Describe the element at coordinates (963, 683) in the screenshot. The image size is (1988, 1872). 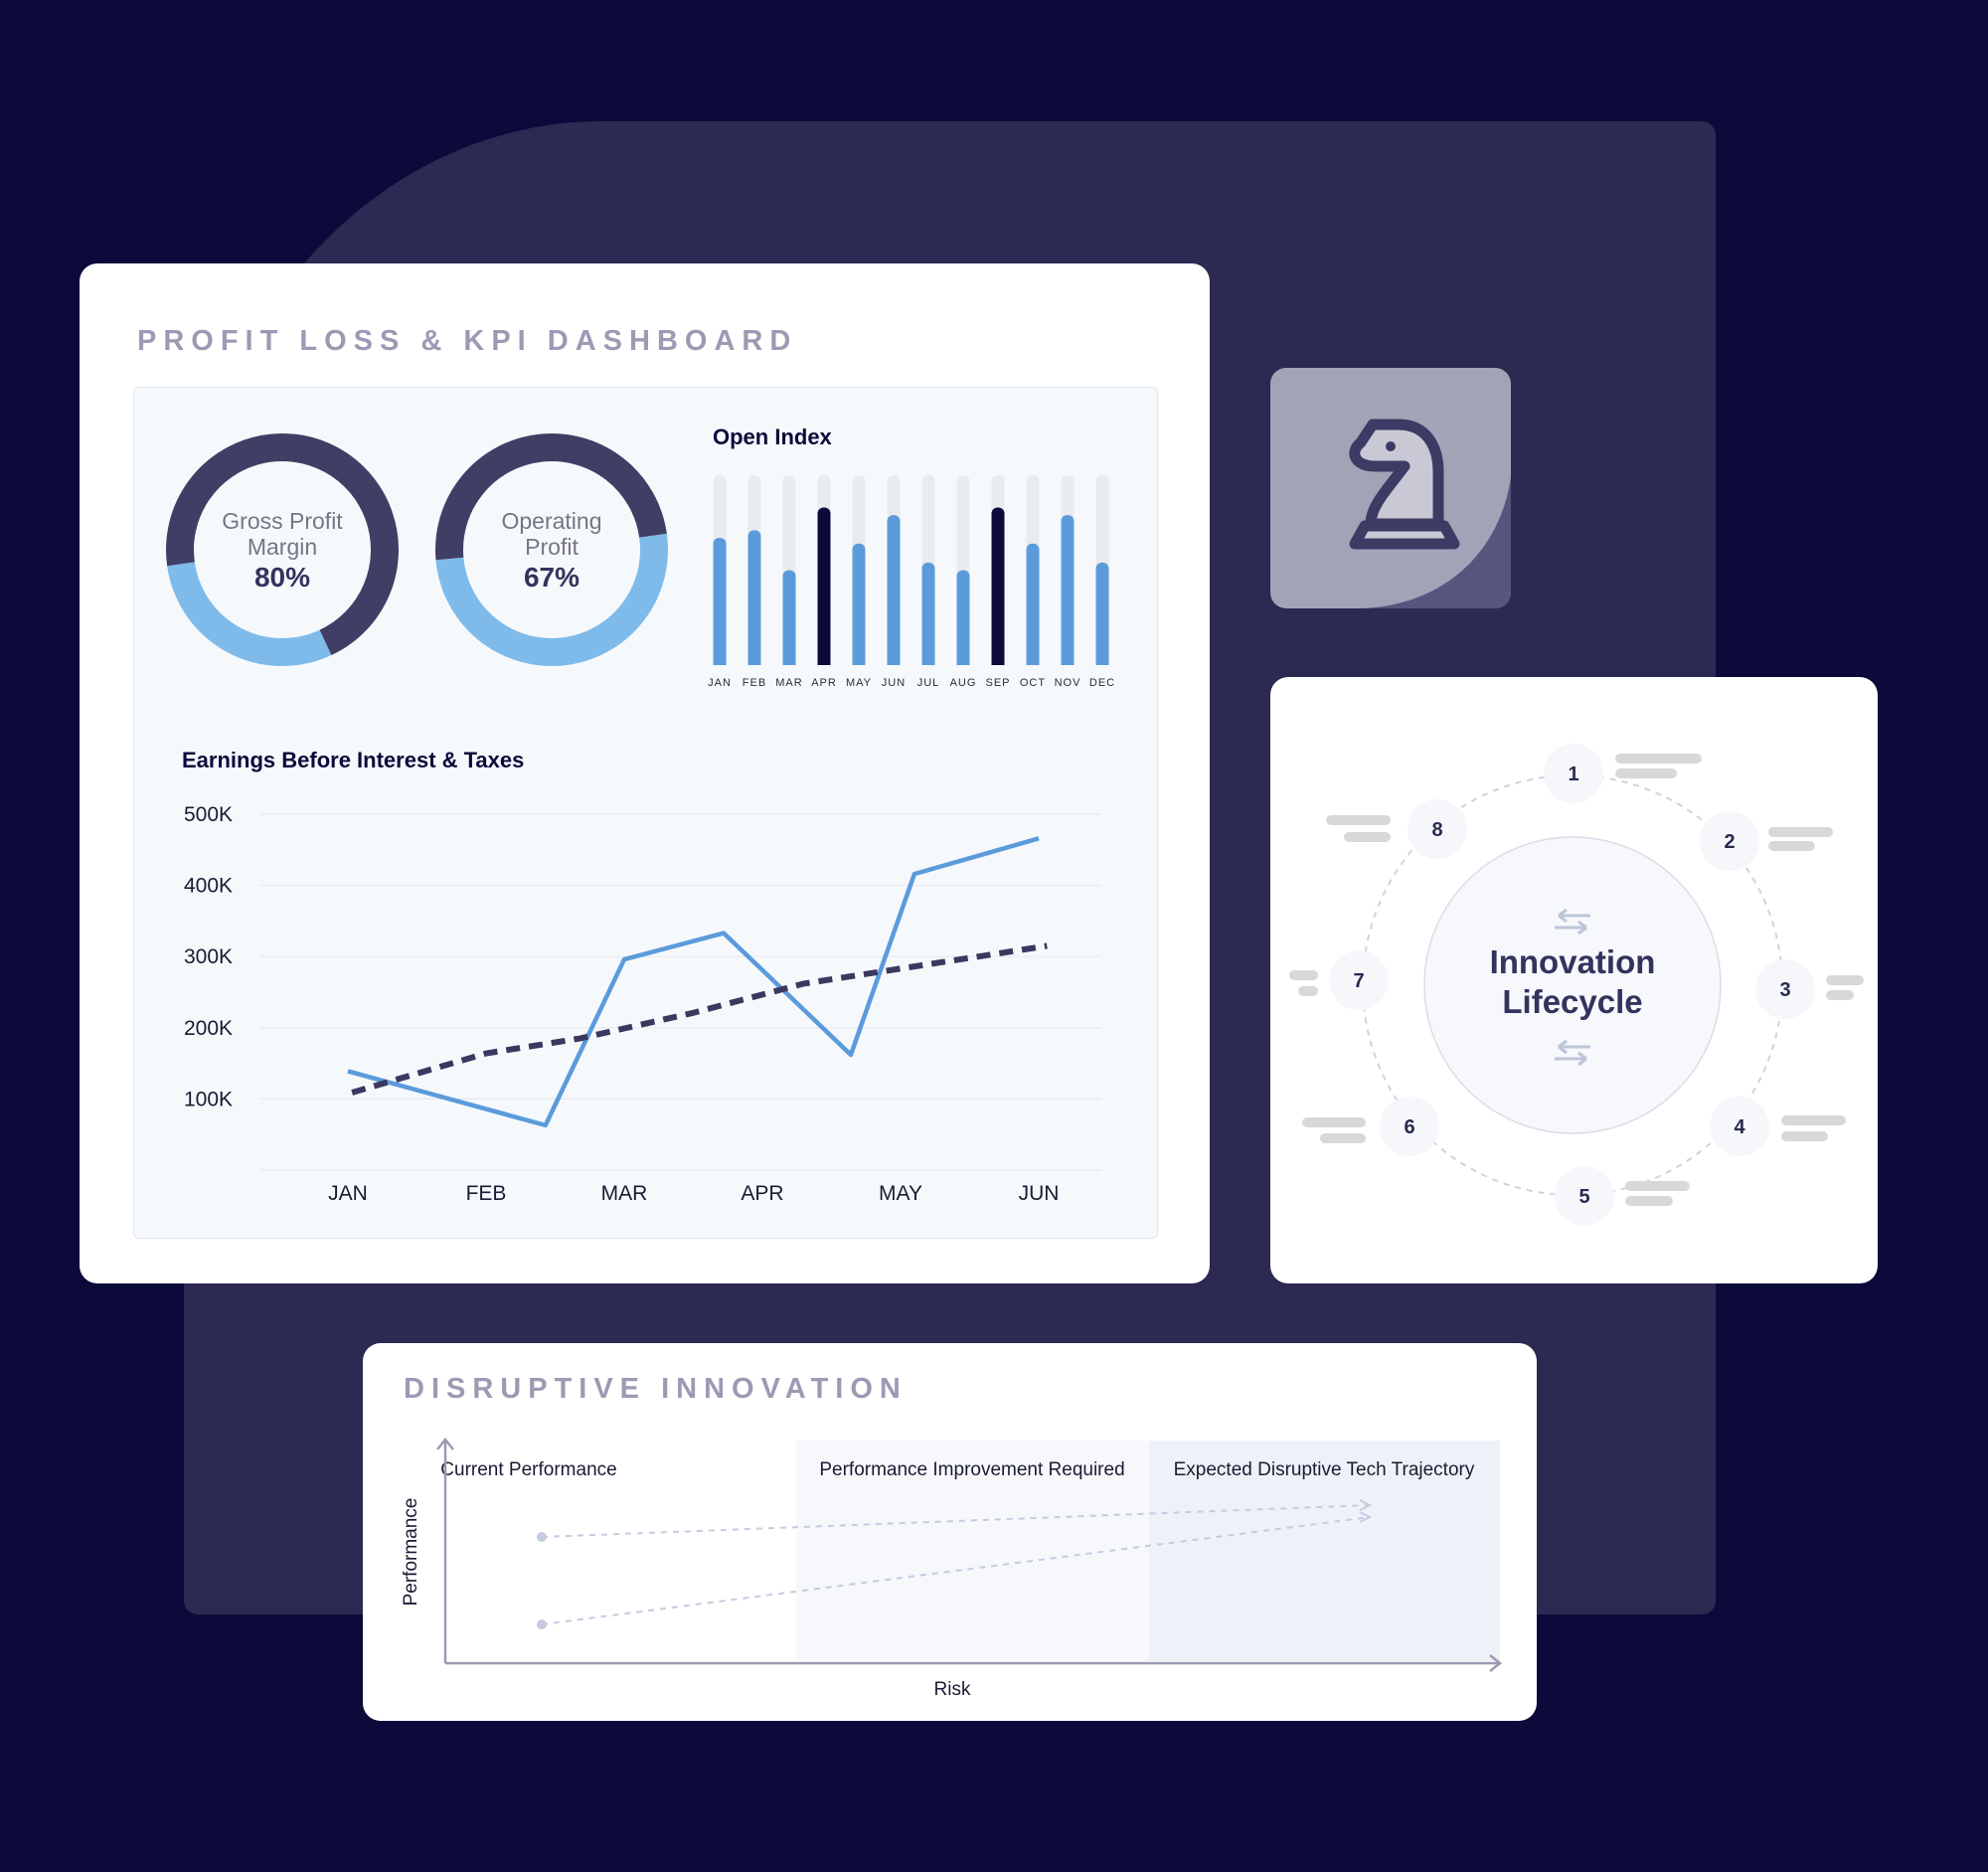
I see `bar-tick-label: AUG` at that location.